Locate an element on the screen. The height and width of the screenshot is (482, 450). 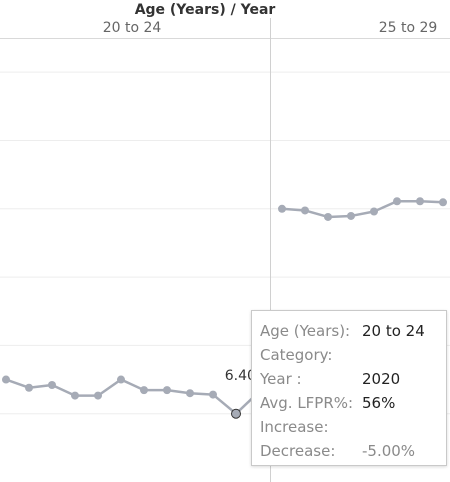
tooltip-key: Decrease: is located at coordinates (298, 451).